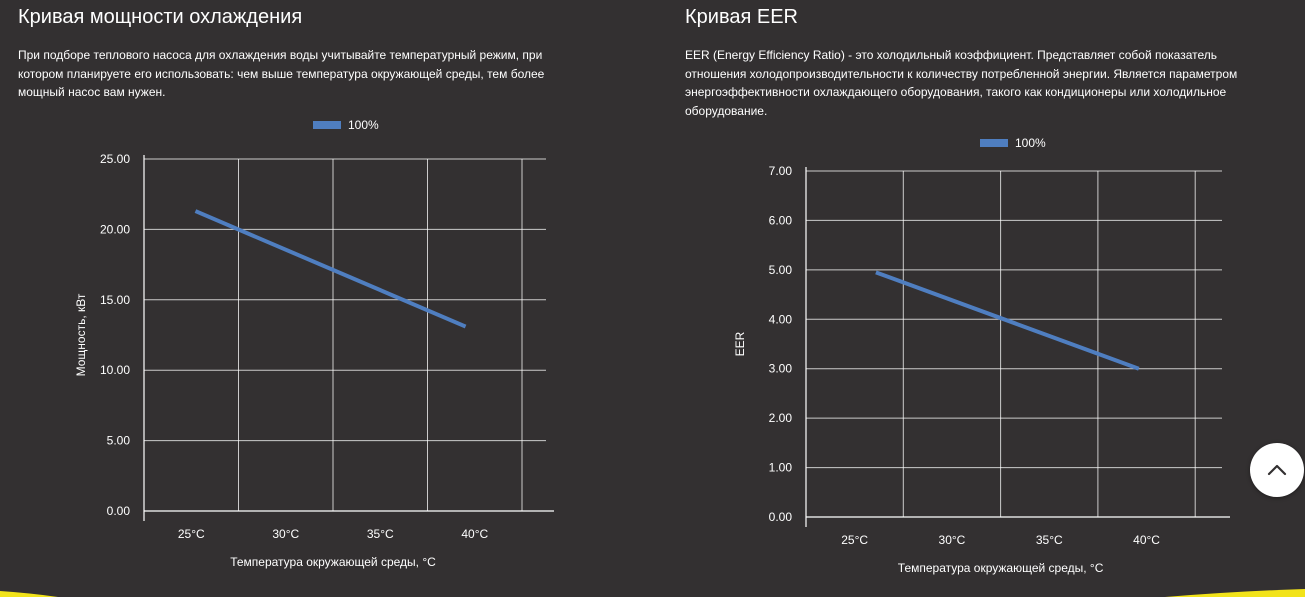 This screenshot has width=1305, height=597. Describe the element at coordinates (81, 334) in the screenshot. I see `y-axis-title: Мощность, кВт` at that location.